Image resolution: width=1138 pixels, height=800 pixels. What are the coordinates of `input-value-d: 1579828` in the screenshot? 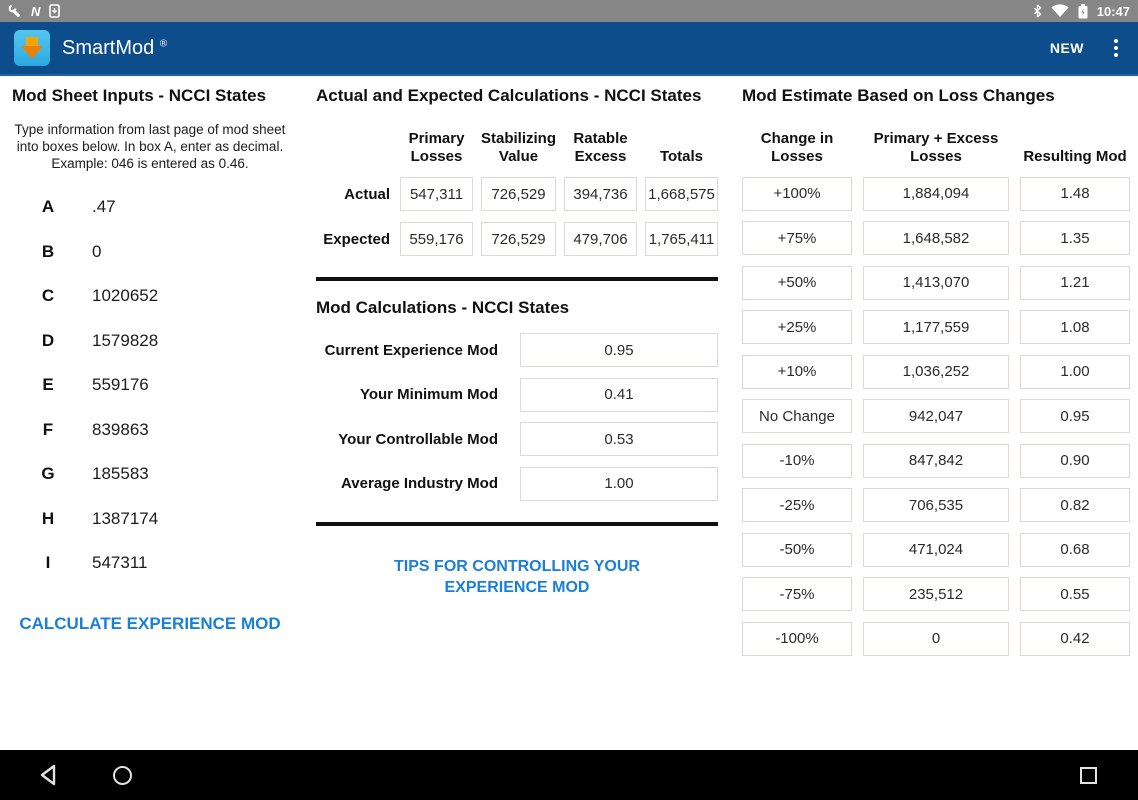 It's located at (125, 340).